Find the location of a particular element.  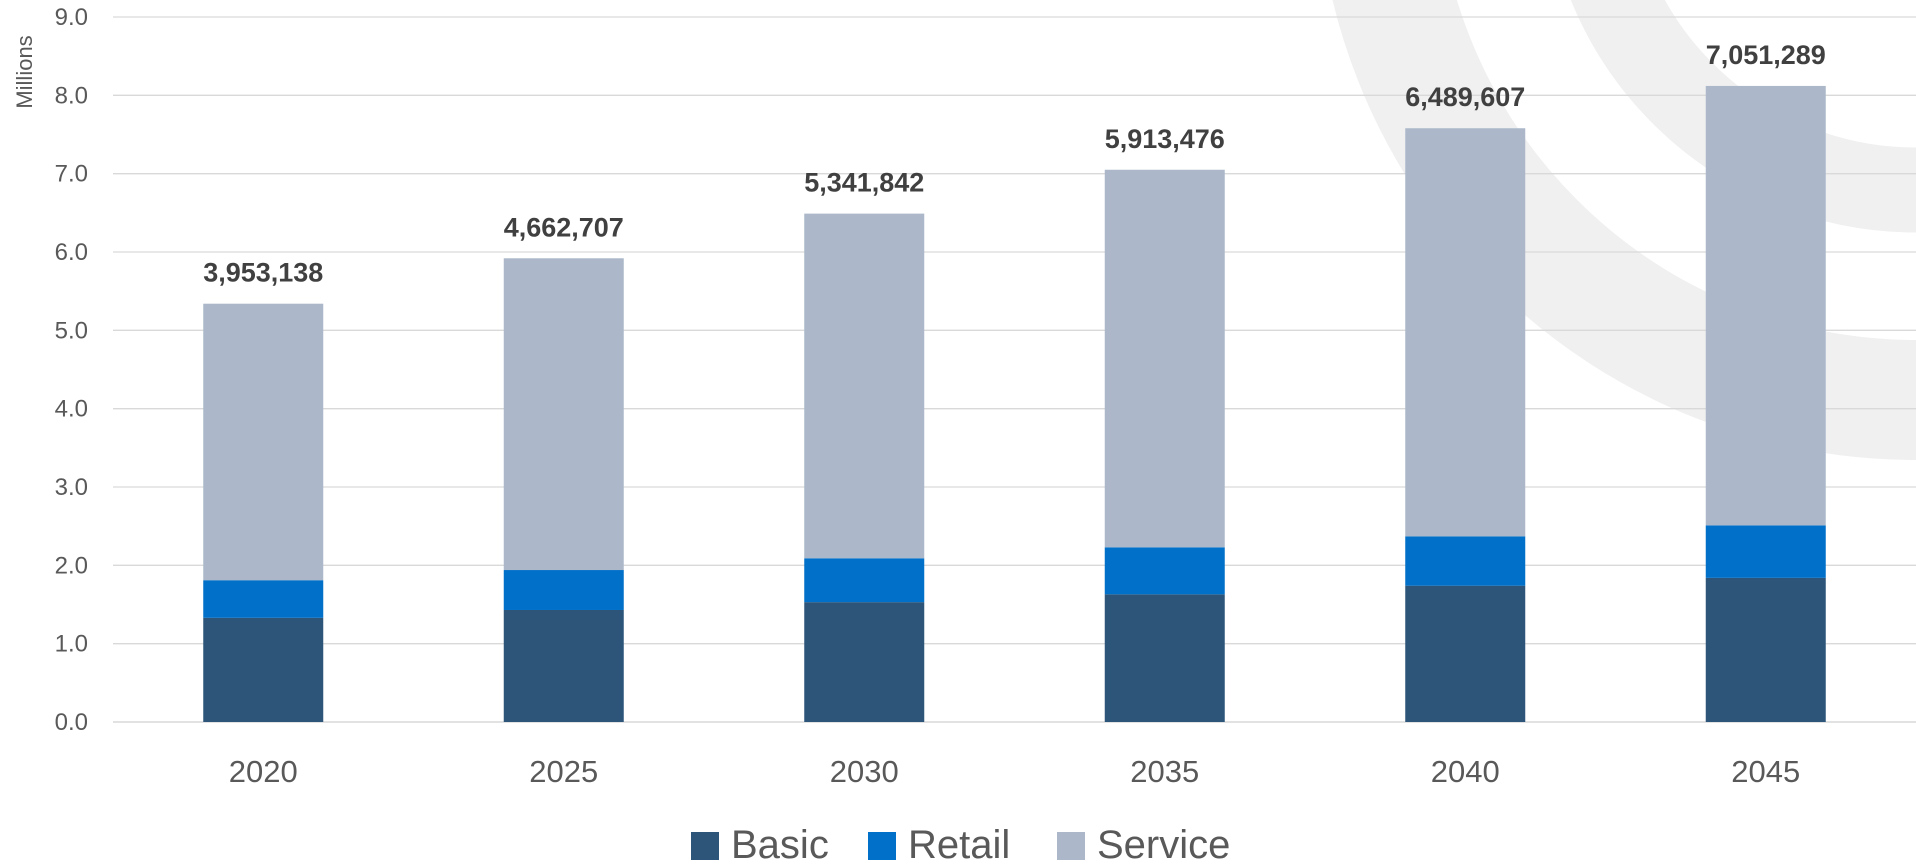

bar-service-2025 is located at coordinates (563, 414).